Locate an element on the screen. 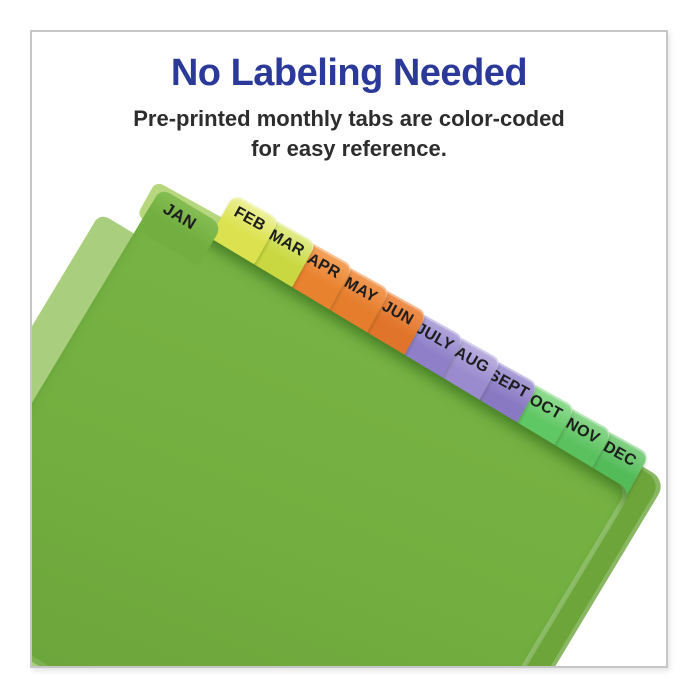 The height and width of the screenshot is (700, 700). tab-feb-label: FEB is located at coordinates (250, 219).